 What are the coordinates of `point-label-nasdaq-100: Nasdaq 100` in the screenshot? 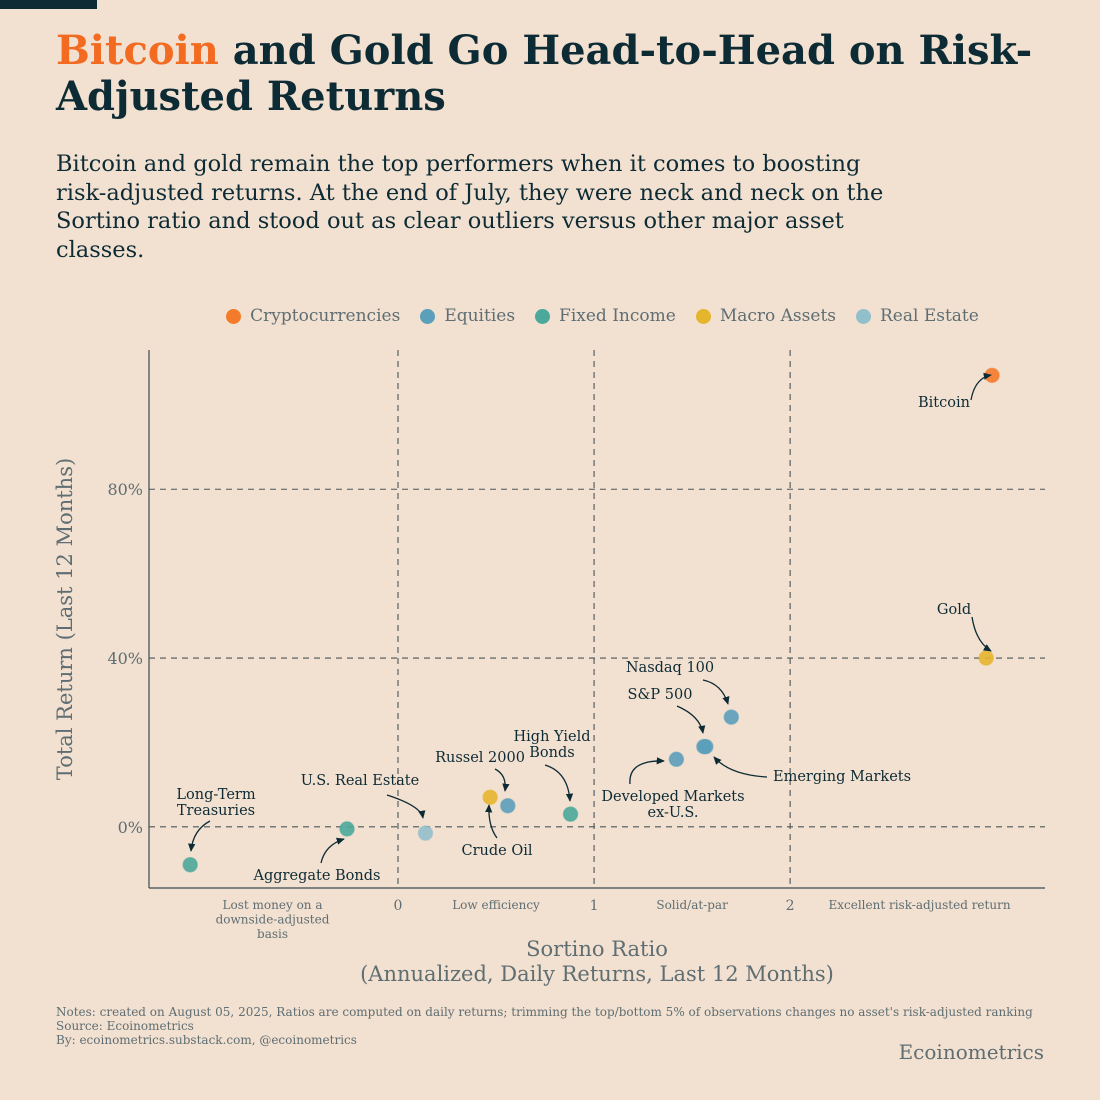 It's located at (670, 668).